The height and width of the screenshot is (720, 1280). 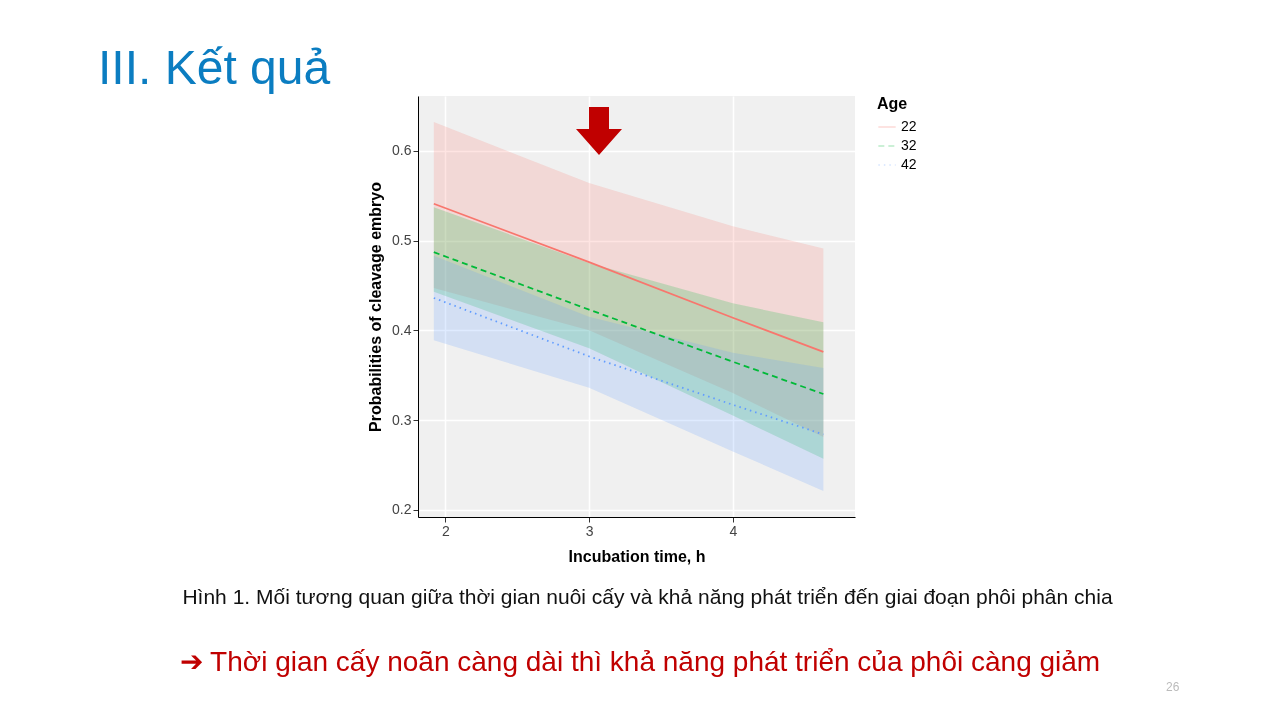 What do you see at coordinates (733, 530) in the screenshot?
I see `x-tick-label: 4` at bounding box center [733, 530].